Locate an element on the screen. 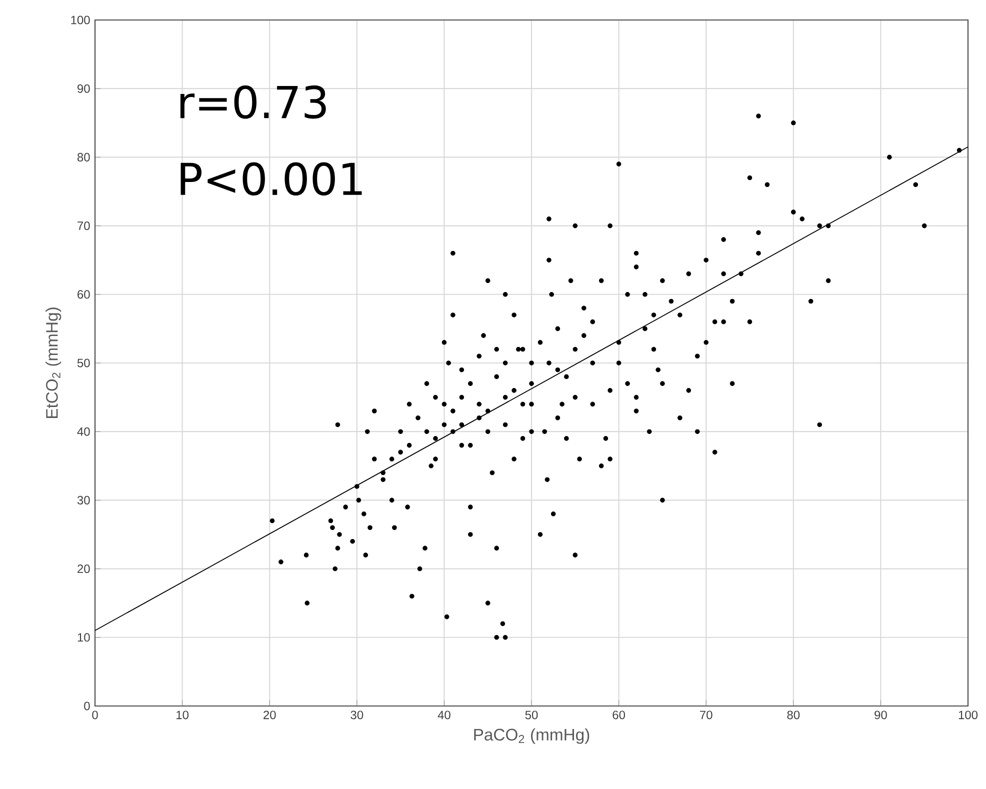  x-tick-label: 70 is located at coordinates (706, 715).